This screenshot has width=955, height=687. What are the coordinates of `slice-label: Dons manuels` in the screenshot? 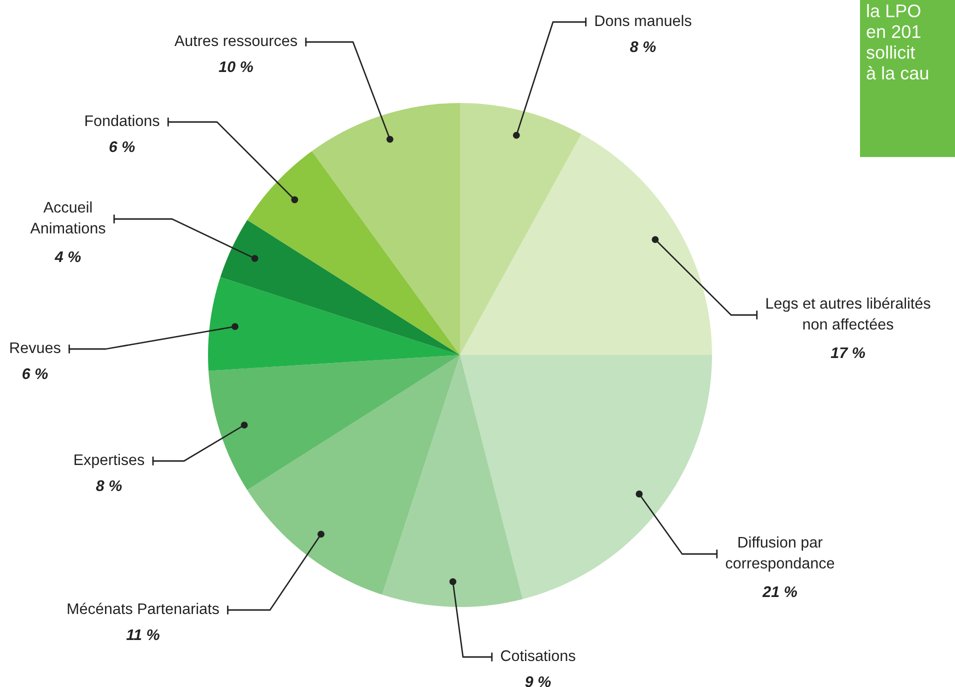 It's located at (643, 20).